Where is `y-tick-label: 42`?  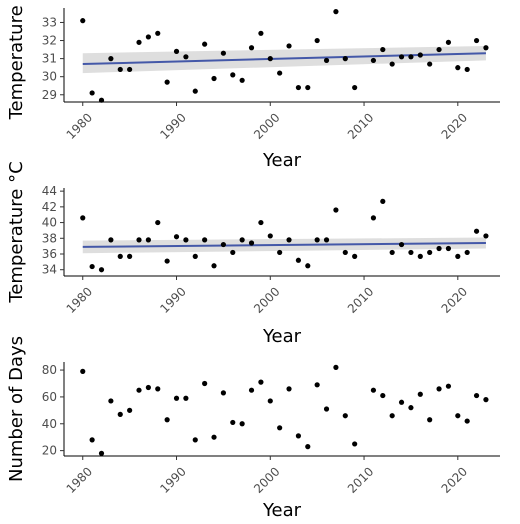 y-tick-label: 42 is located at coordinates (49, 207).